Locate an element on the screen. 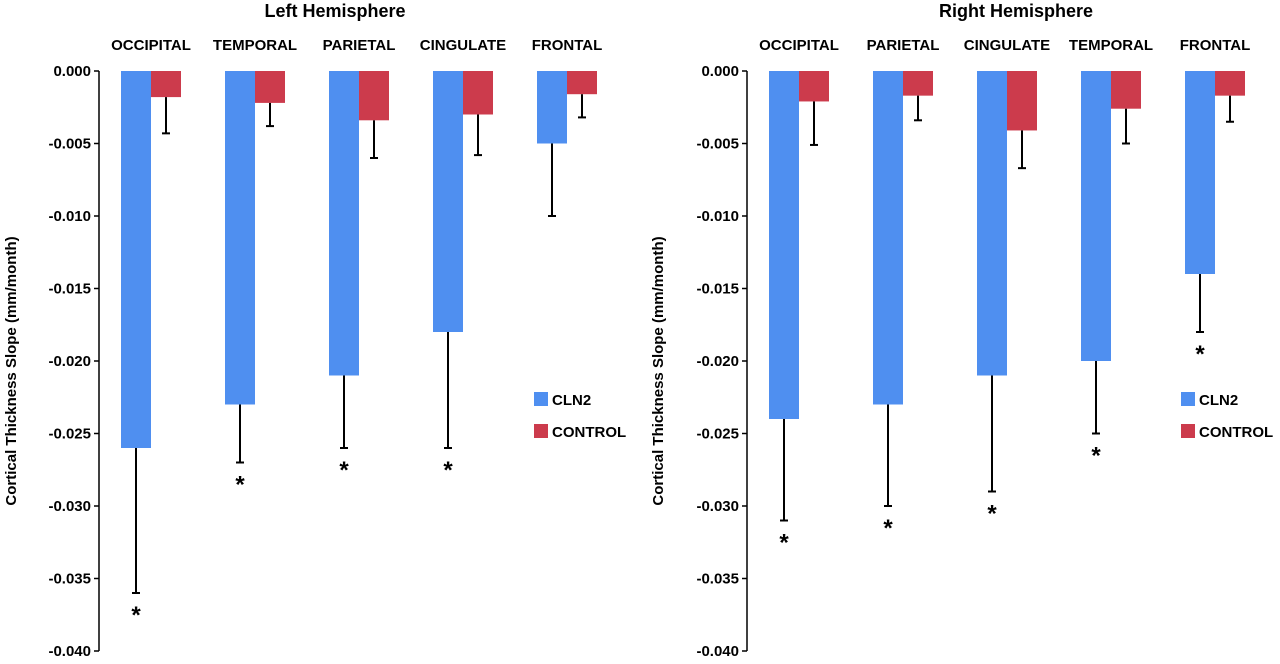 This screenshot has width=1280, height=664. category-group-frontal: FRONTAL * is located at coordinates (1215, 202).